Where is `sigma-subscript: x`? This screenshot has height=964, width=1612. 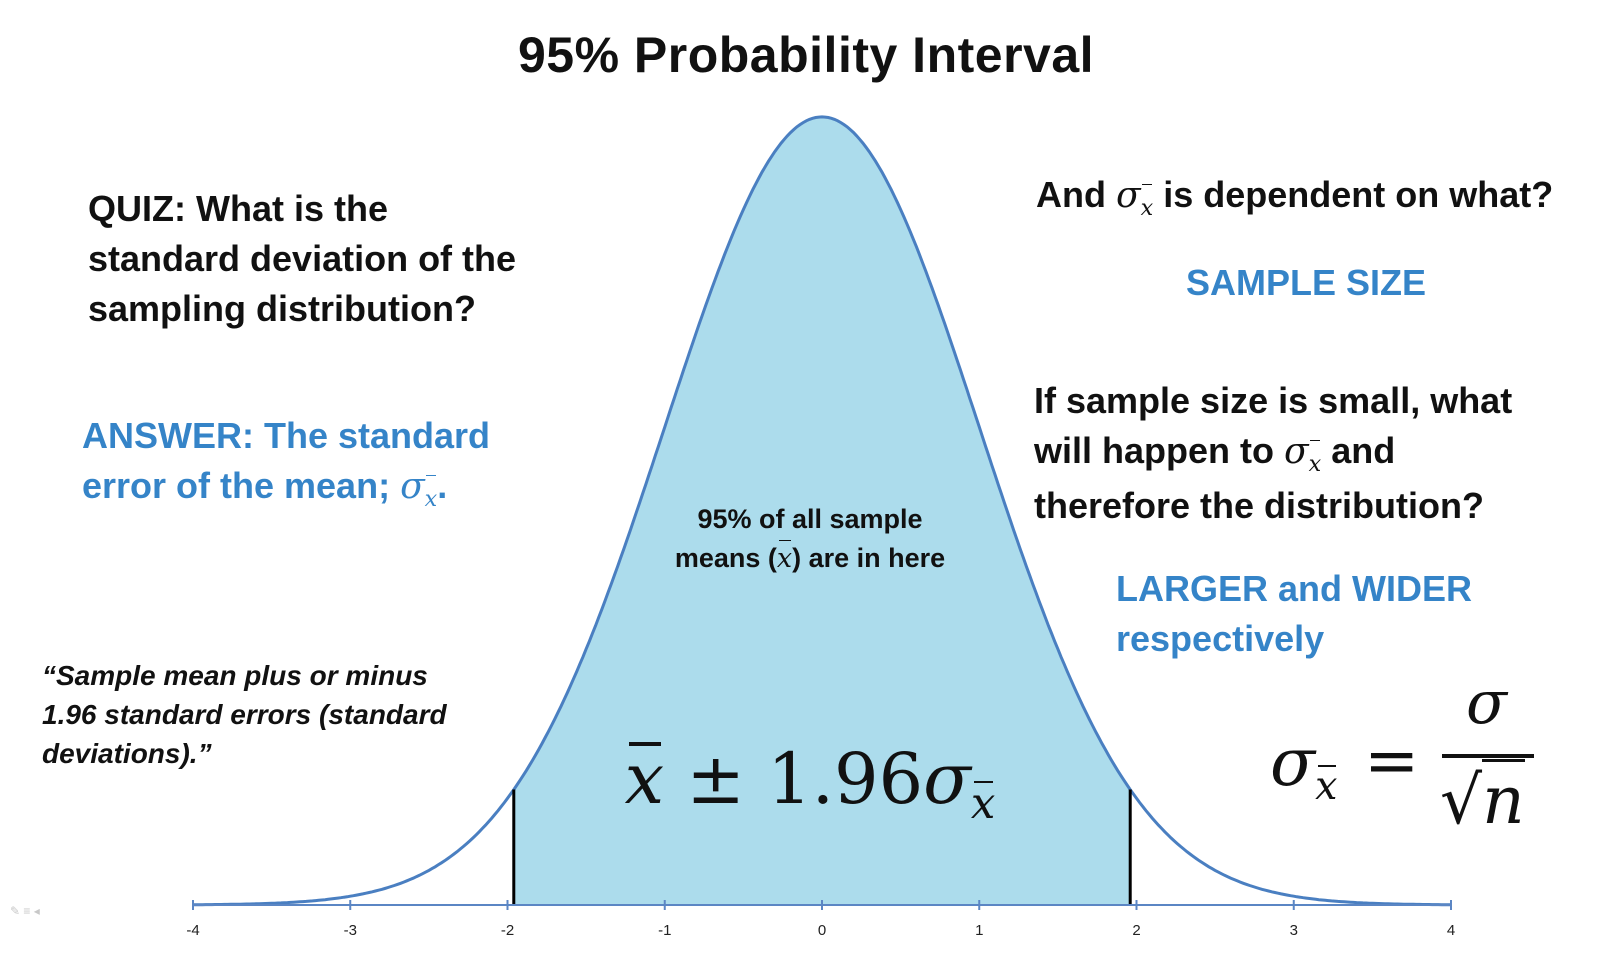
sigma-subscript: x is located at coordinates (983, 804).